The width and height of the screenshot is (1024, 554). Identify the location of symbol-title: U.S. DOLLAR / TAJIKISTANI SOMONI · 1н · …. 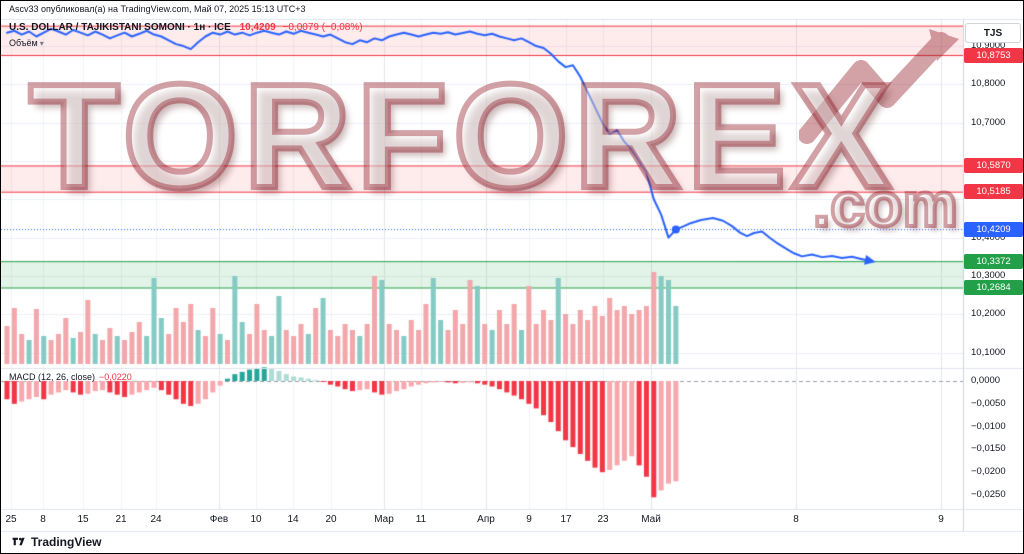
(120, 27).